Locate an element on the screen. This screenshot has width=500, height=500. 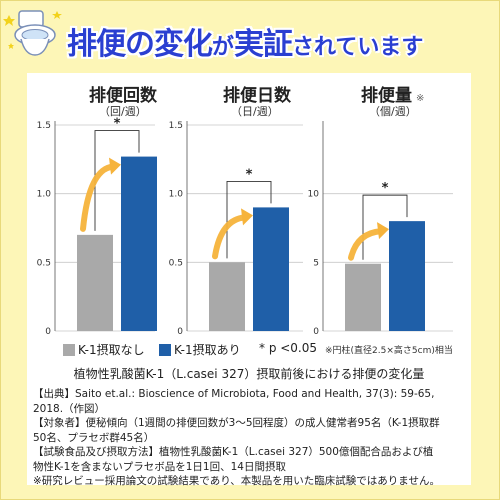
header-banner: 排便の変化 が 実証 されています is located at coordinates (250, 36).